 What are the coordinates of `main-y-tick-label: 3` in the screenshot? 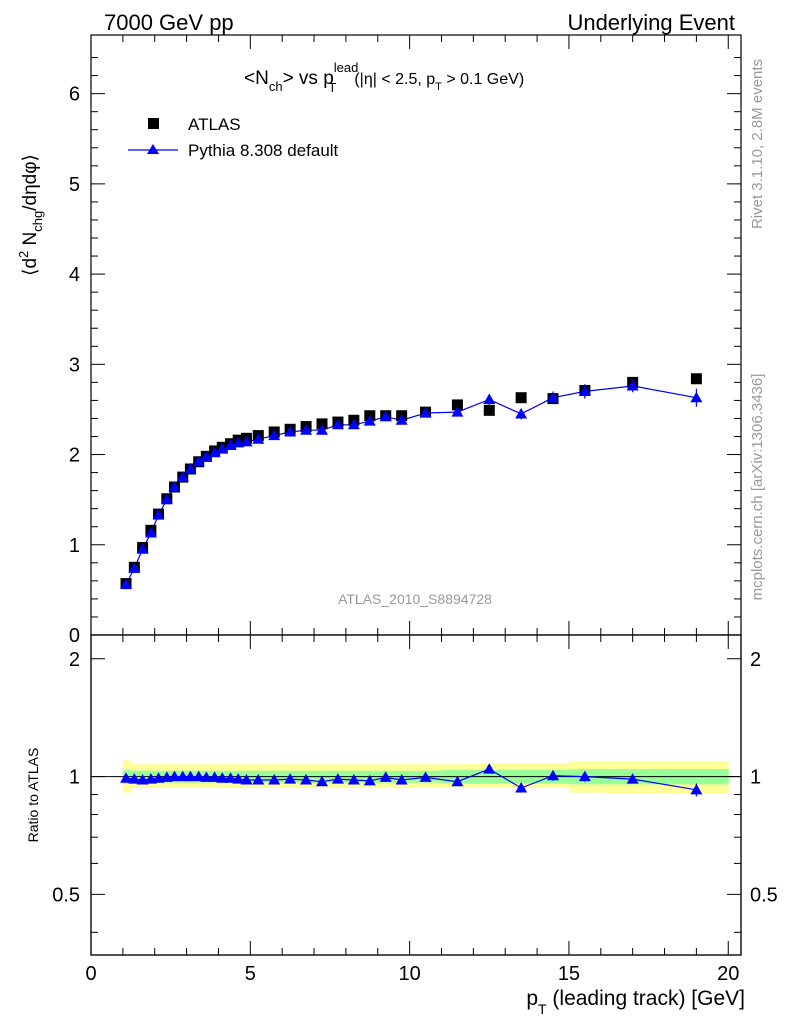 It's located at (74, 365).